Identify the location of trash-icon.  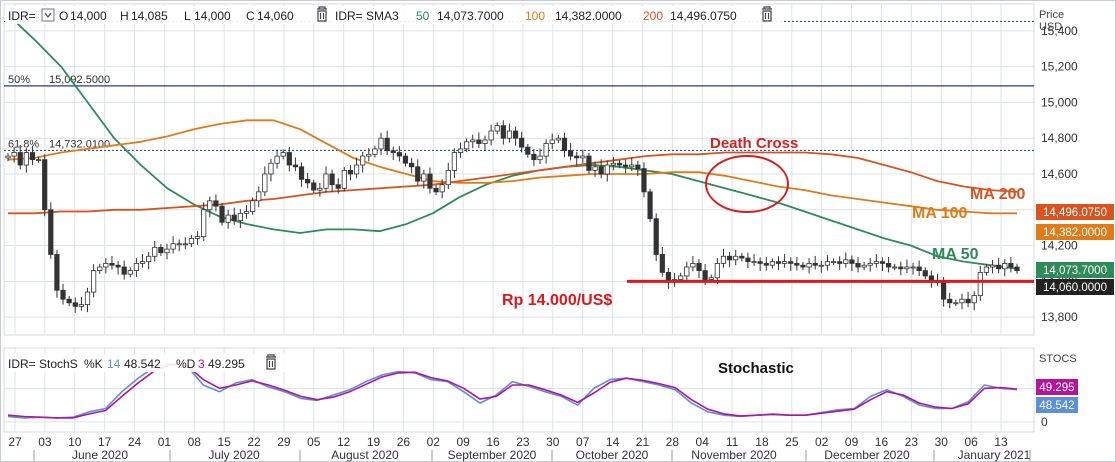
(767, 14).